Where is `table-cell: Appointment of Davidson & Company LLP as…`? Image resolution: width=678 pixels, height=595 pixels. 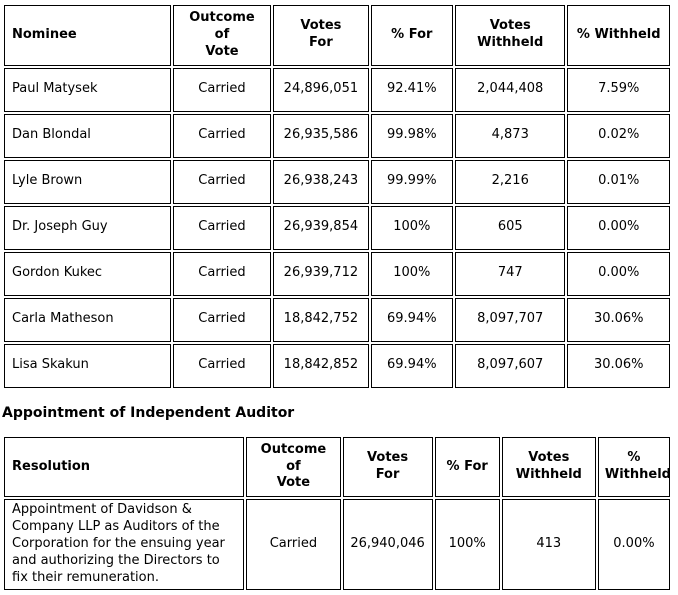
table-cell: Appointment of Davidson & Company LLP as… is located at coordinates (124, 544).